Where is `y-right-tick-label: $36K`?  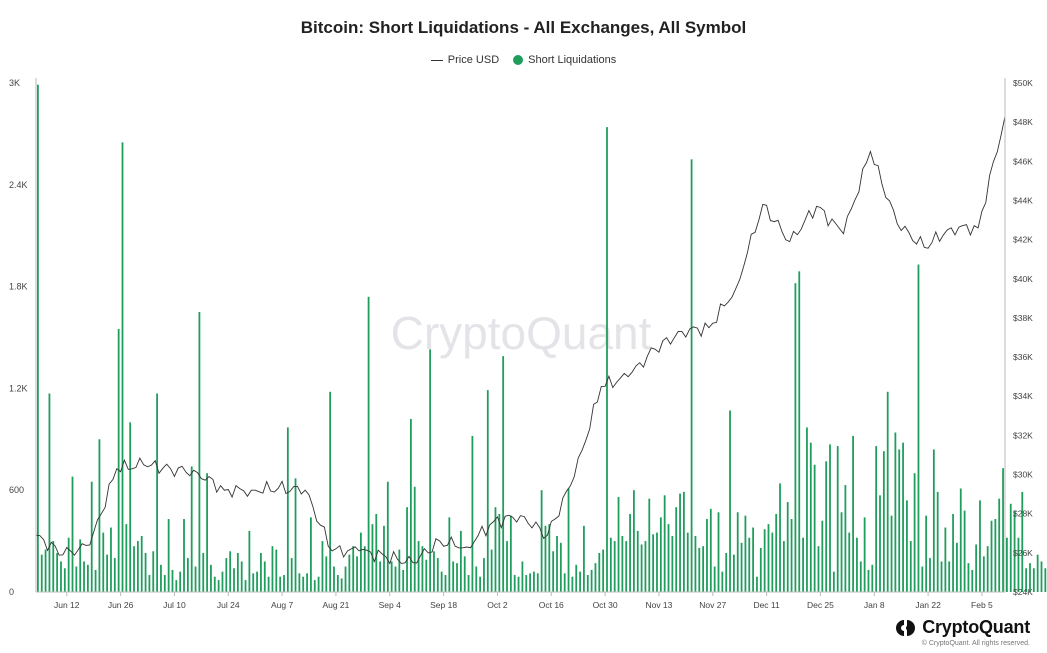 y-right-tick-label: $36K is located at coordinates (1023, 357).